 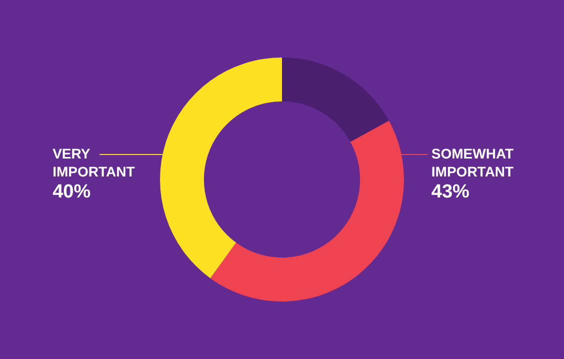 What do you see at coordinates (94, 162) in the screenshot?
I see `slice-label: VERY IMPORTANT` at bounding box center [94, 162].